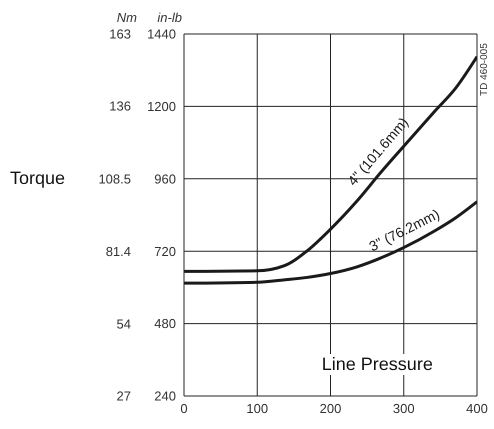  I want to click on y2-tick-label: 27, so click(123, 396).